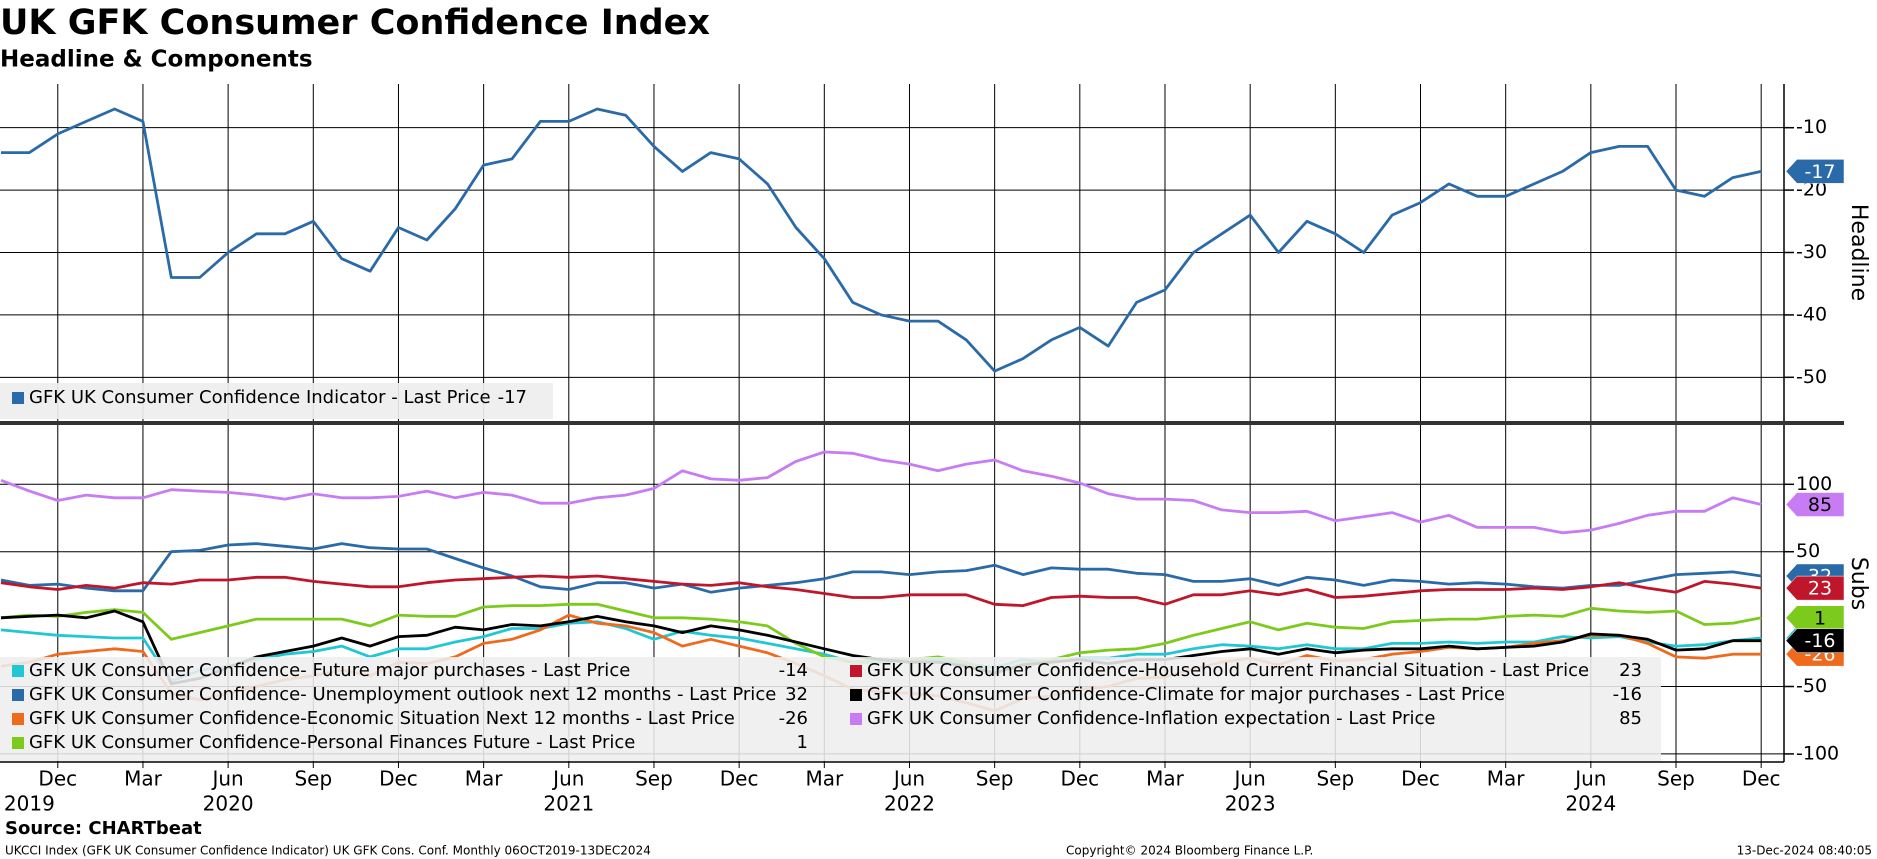 Image resolution: width=1877 pixels, height=859 pixels. I want to click on last-value-label: 23, so click(1820, 589).